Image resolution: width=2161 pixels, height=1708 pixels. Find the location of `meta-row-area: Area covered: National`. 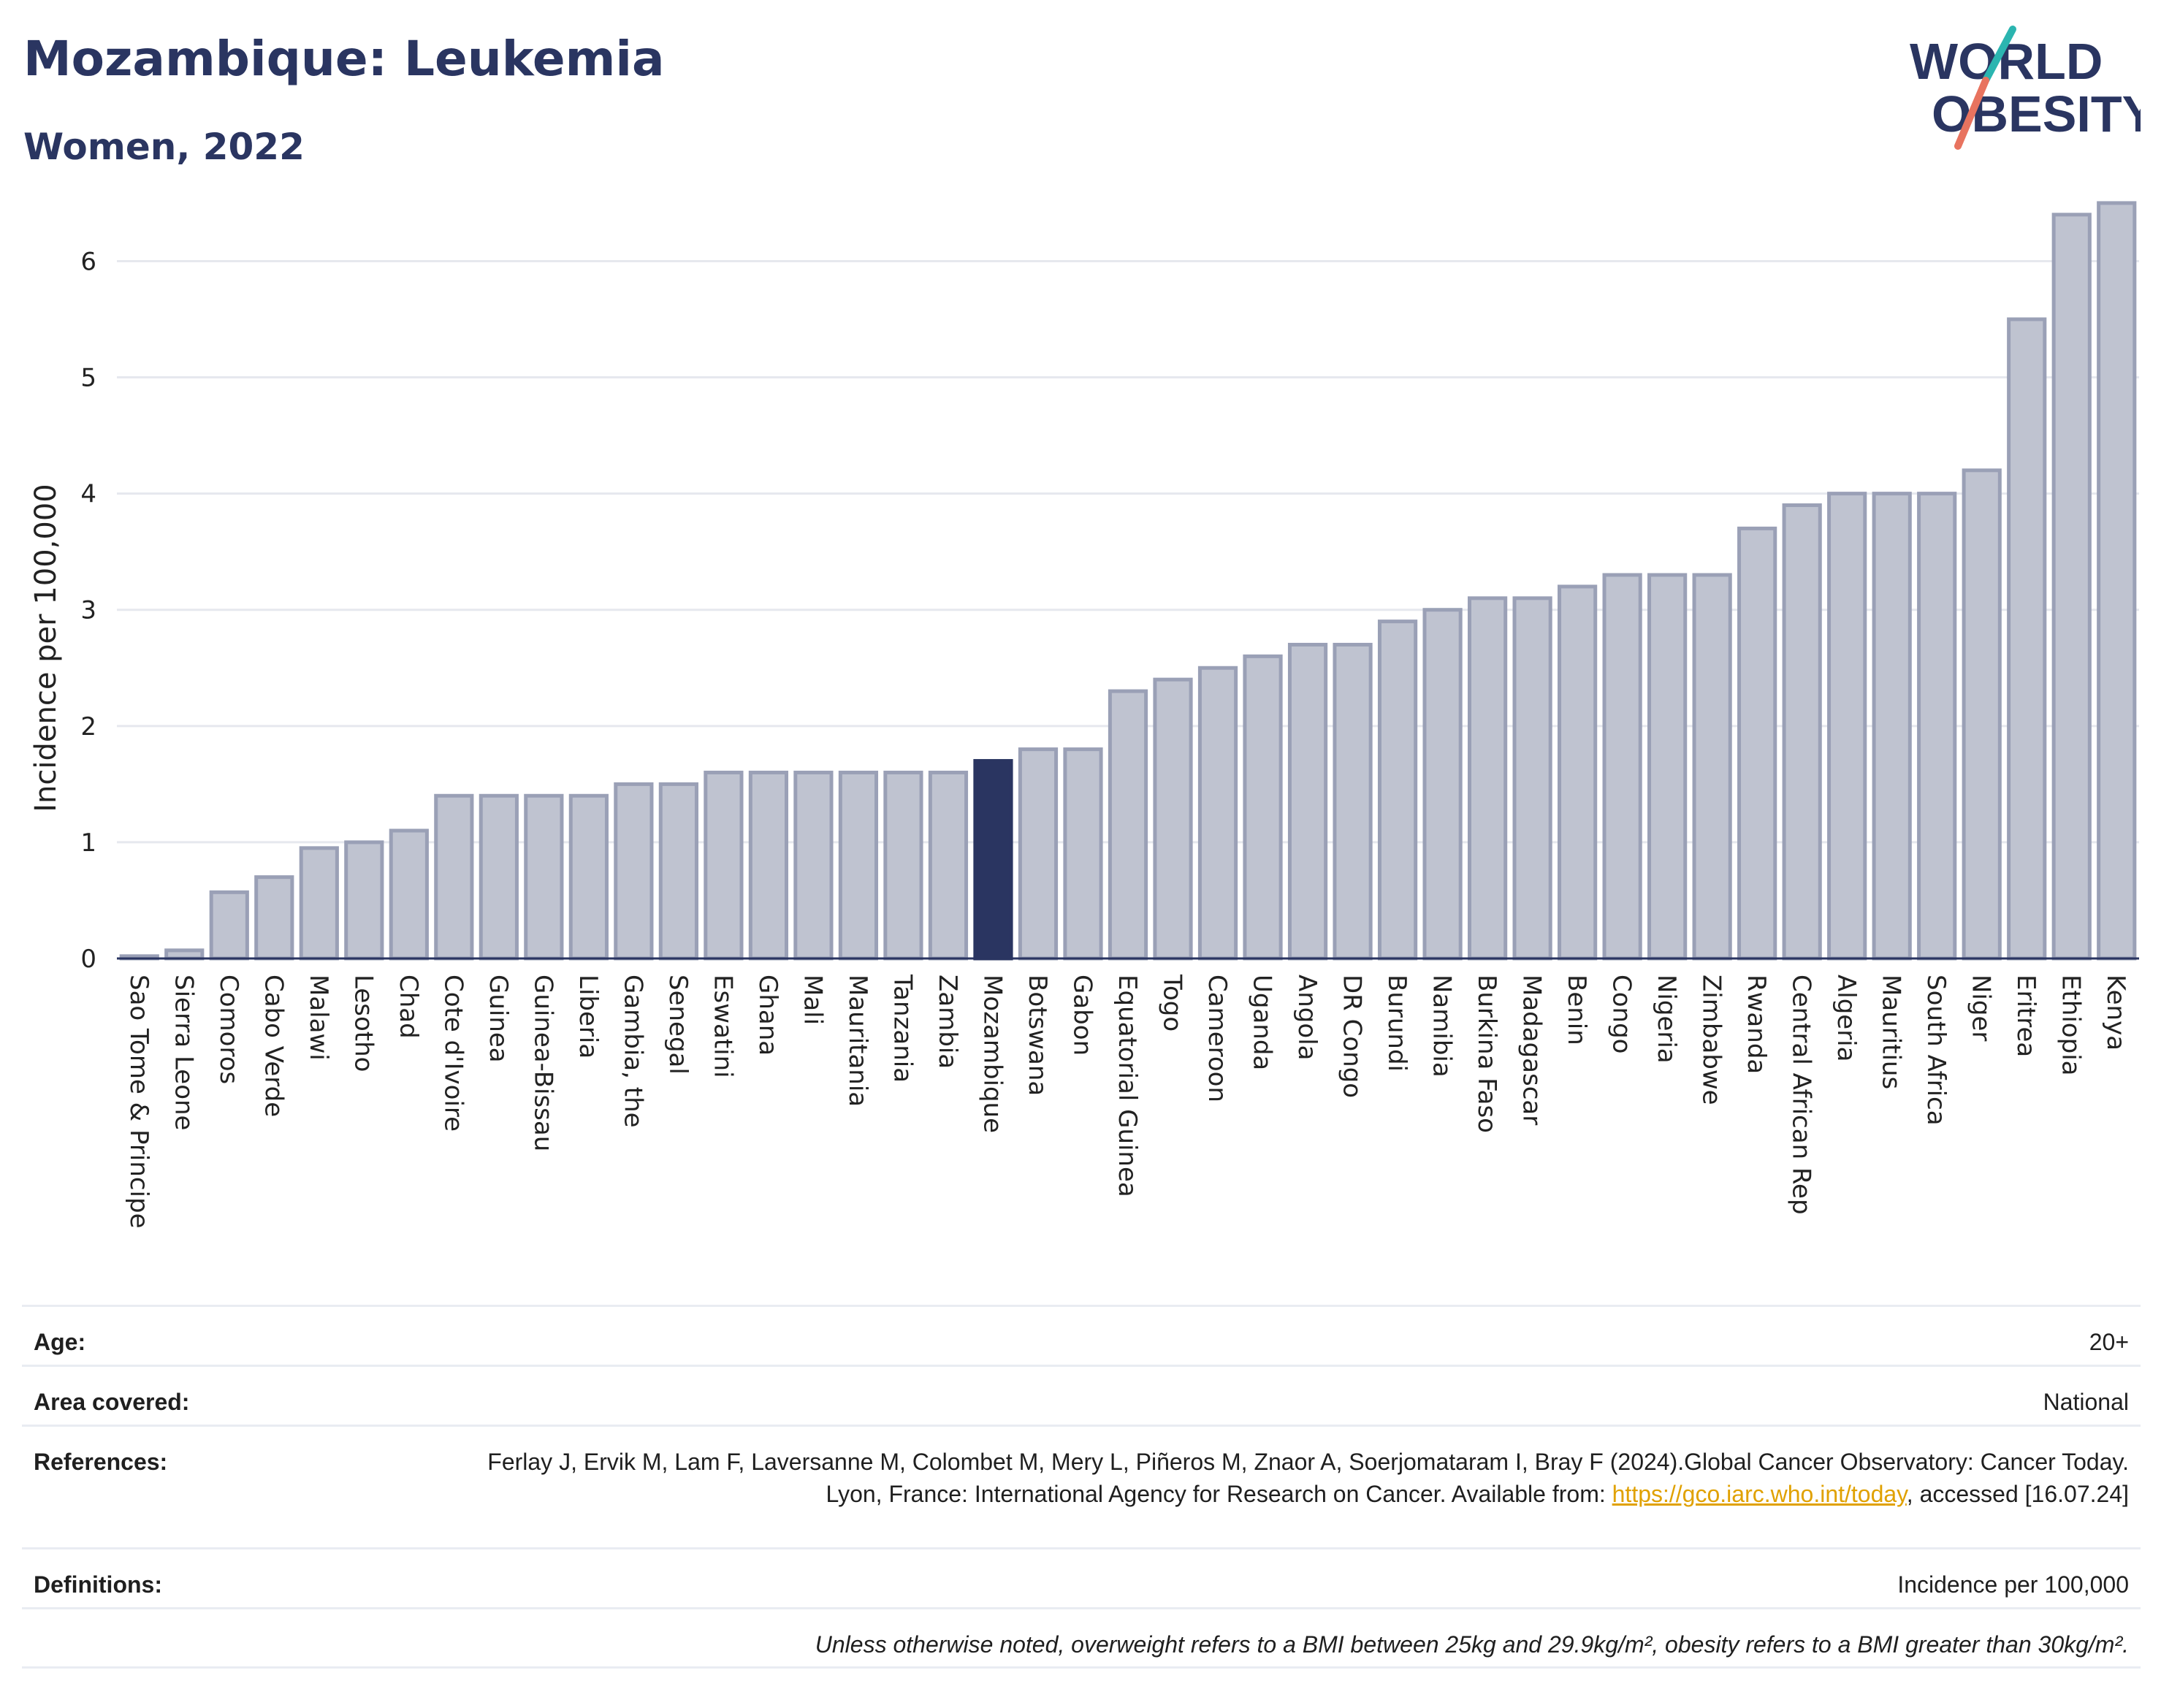

meta-row-area: Area covered: National is located at coordinates (1081, 1395).